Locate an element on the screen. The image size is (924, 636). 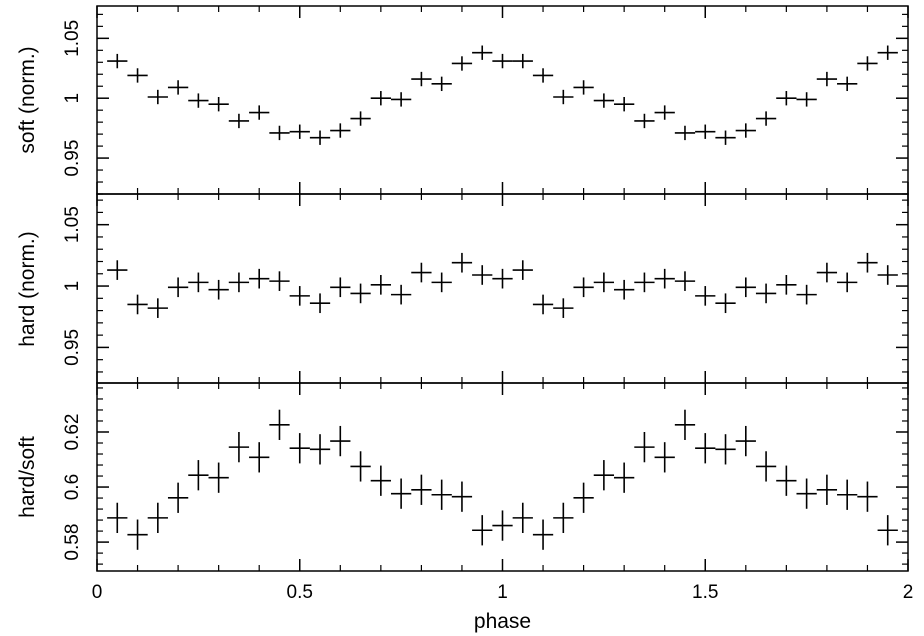
x-tick-label: 2 is located at coordinates (908, 592).